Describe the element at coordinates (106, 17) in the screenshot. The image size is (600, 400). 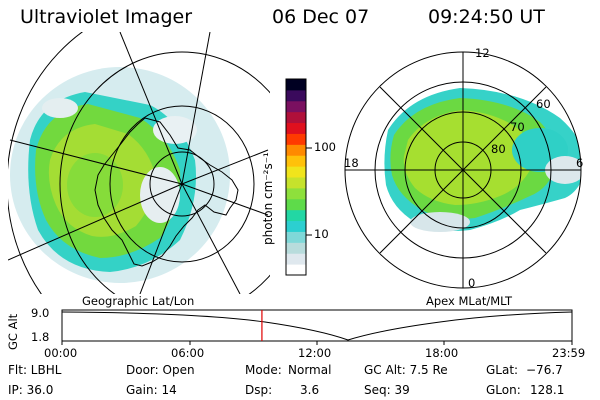
I see `instrument-title: Ultraviolet Imager` at that location.